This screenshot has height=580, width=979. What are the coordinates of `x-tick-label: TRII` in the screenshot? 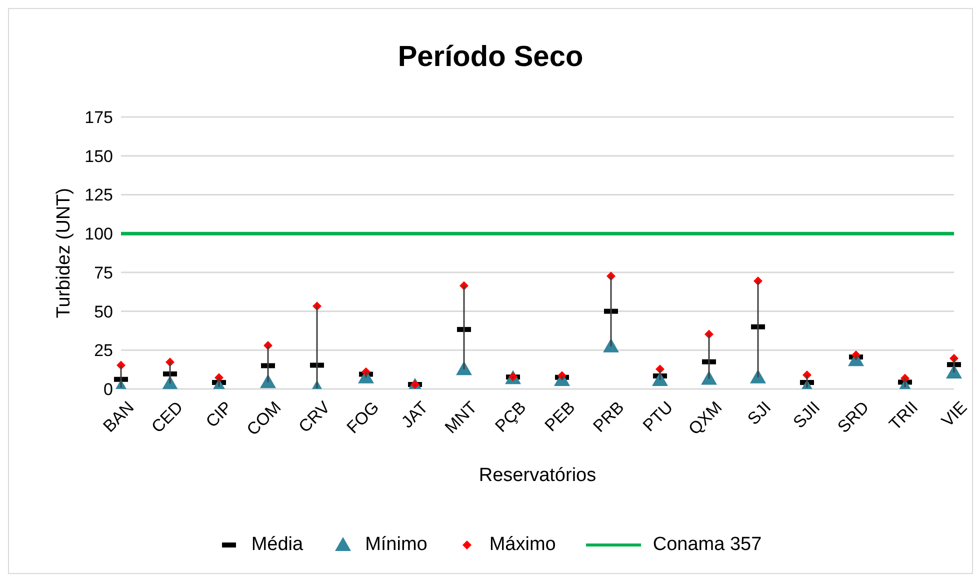 It's located at (904, 416).